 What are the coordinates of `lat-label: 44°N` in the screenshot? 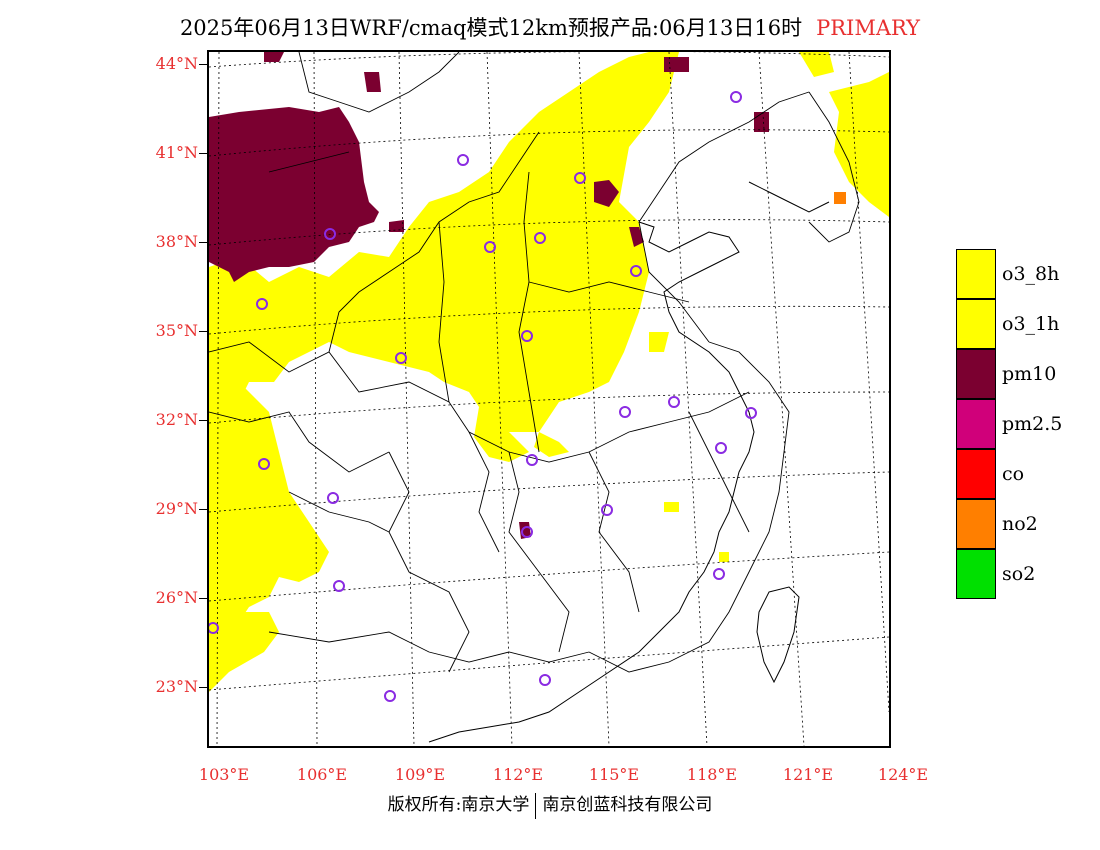 It's located at (168, 63).